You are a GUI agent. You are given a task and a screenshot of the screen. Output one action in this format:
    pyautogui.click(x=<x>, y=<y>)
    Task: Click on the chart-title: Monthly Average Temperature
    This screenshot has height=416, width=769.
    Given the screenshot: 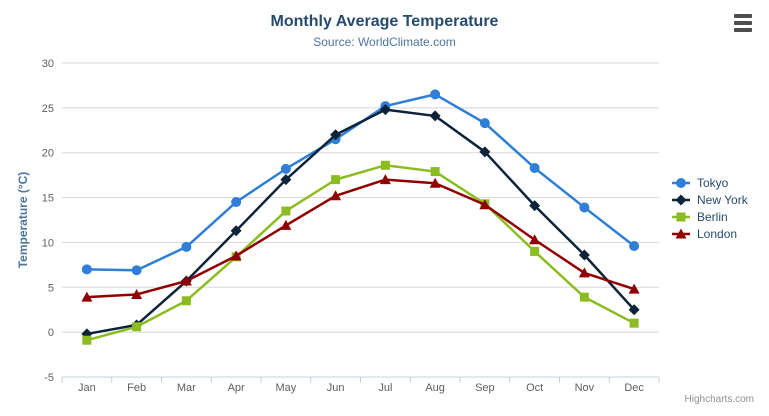 What is the action you would take?
    pyautogui.click(x=384, y=21)
    